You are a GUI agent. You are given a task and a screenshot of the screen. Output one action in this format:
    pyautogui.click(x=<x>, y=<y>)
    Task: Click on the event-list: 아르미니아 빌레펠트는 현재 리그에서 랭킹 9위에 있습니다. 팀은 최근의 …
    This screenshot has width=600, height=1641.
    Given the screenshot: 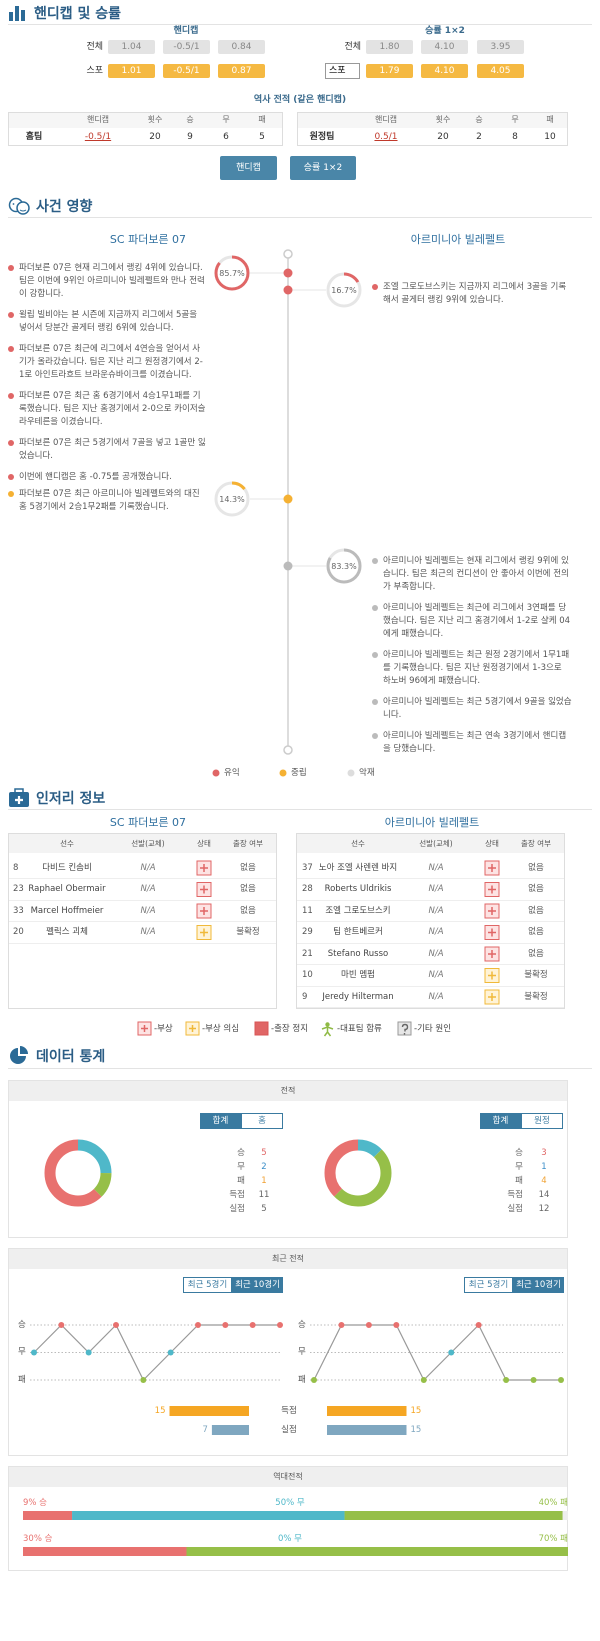 What is the action you would take?
    pyautogui.click(x=472, y=659)
    